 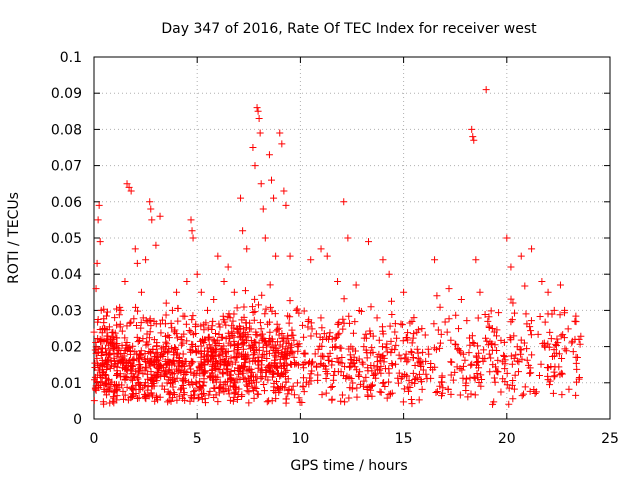 I want to click on y-tick-label: 0.05, so click(x=66, y=239).